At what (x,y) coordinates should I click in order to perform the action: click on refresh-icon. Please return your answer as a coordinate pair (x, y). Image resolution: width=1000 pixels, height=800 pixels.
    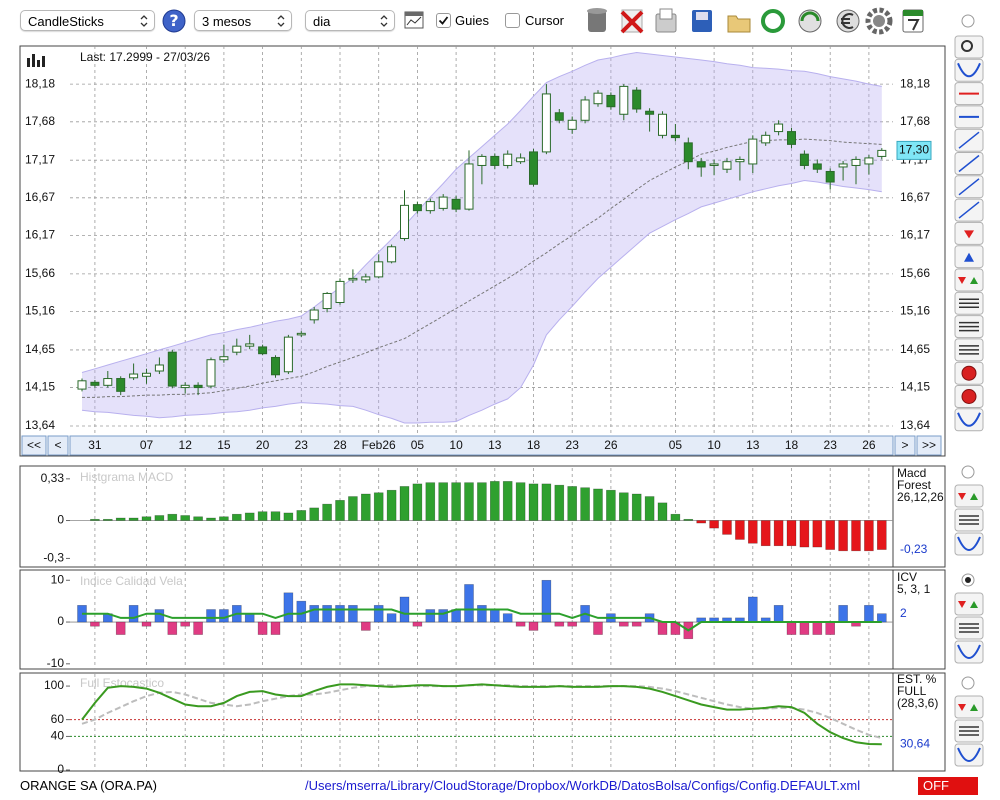
    Looking at the image, I should click on (773, 21).